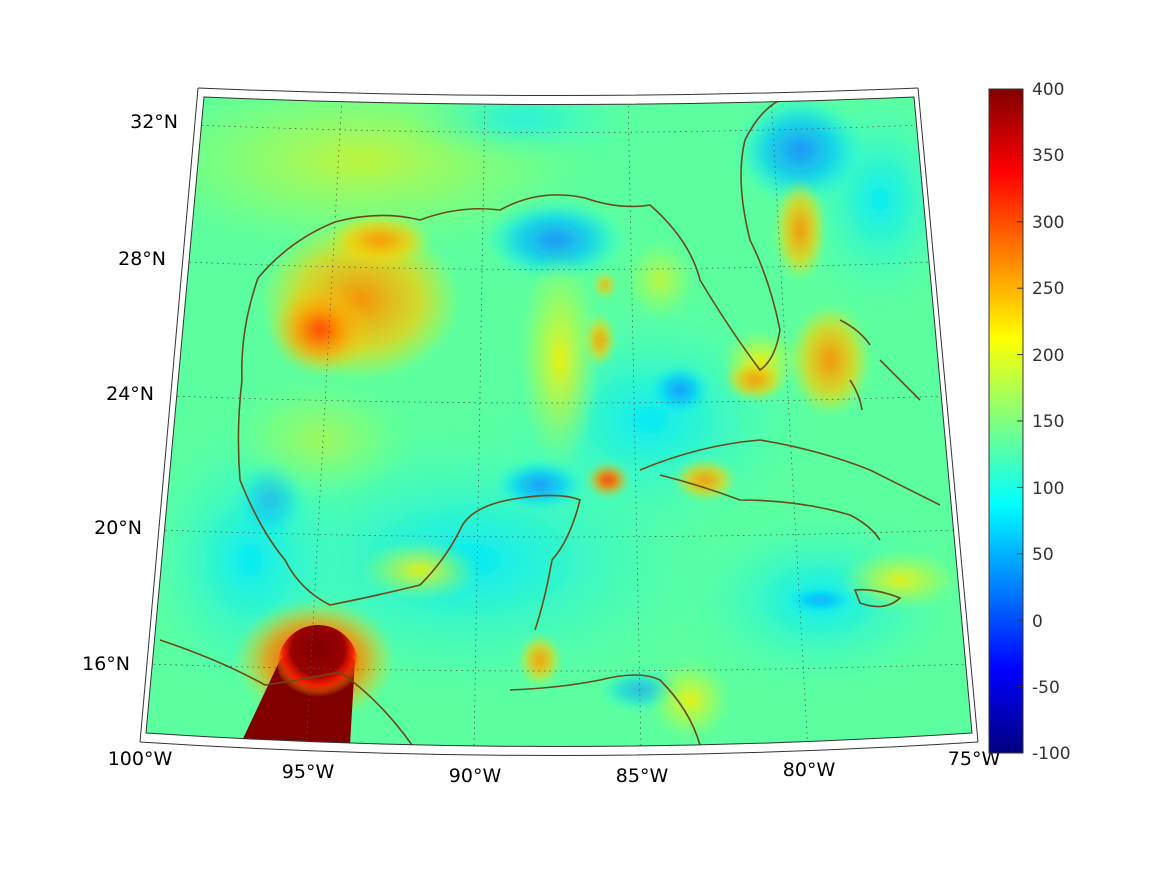 The image size is (1167, 875). What do you see at coordinates (140, 759) in the screenshot?
I see `lon-tick-100w: 100°W` at bounding box center [140, 759].